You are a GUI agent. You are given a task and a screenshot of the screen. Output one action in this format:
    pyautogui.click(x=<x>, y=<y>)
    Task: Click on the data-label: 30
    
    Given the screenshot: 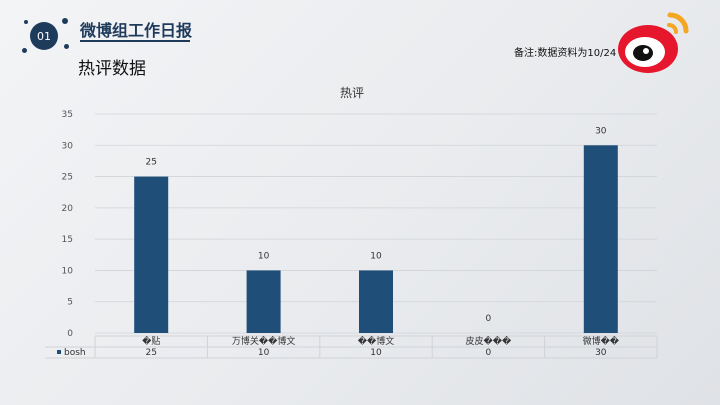 What is the action you would take?
    pyautogui.click(x=601, y=131)
    